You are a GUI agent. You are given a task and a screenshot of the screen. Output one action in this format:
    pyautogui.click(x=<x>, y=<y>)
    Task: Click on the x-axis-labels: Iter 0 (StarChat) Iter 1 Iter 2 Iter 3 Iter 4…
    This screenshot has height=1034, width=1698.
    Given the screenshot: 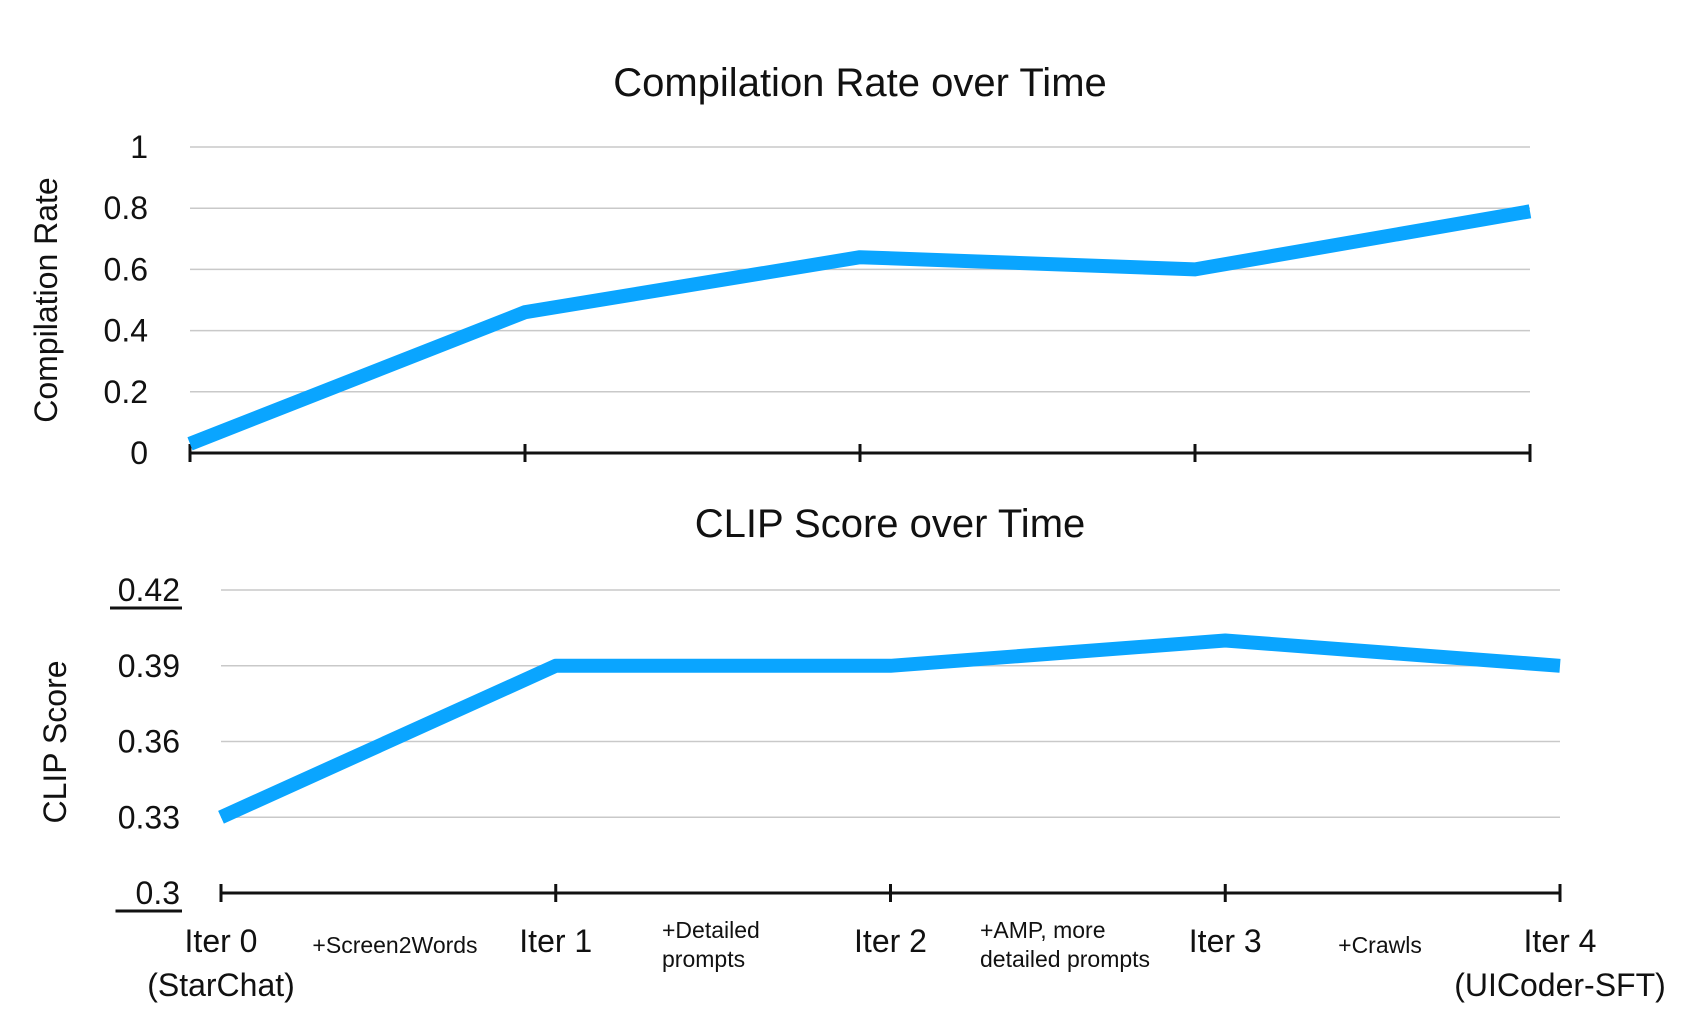 What is the action you would take?
    pyautogui.click(x=906, y=963)
    